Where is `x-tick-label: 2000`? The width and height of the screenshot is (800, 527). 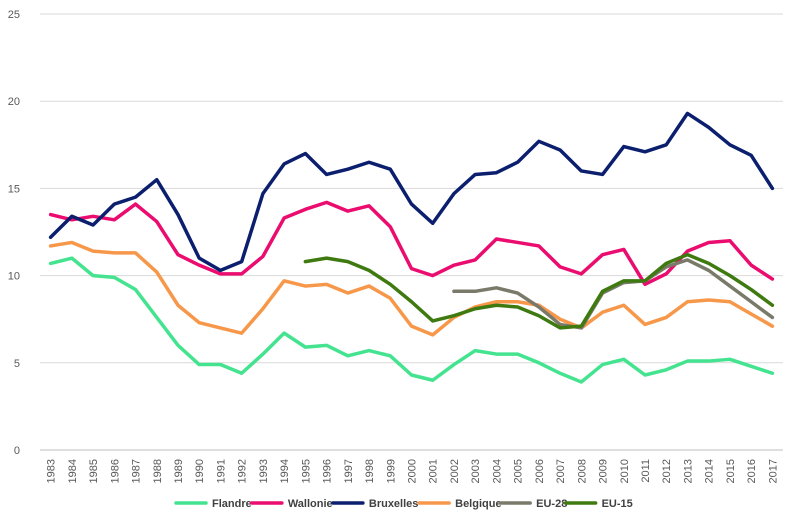
x-tick-label: 2000 is located at coordinates (413, 471).